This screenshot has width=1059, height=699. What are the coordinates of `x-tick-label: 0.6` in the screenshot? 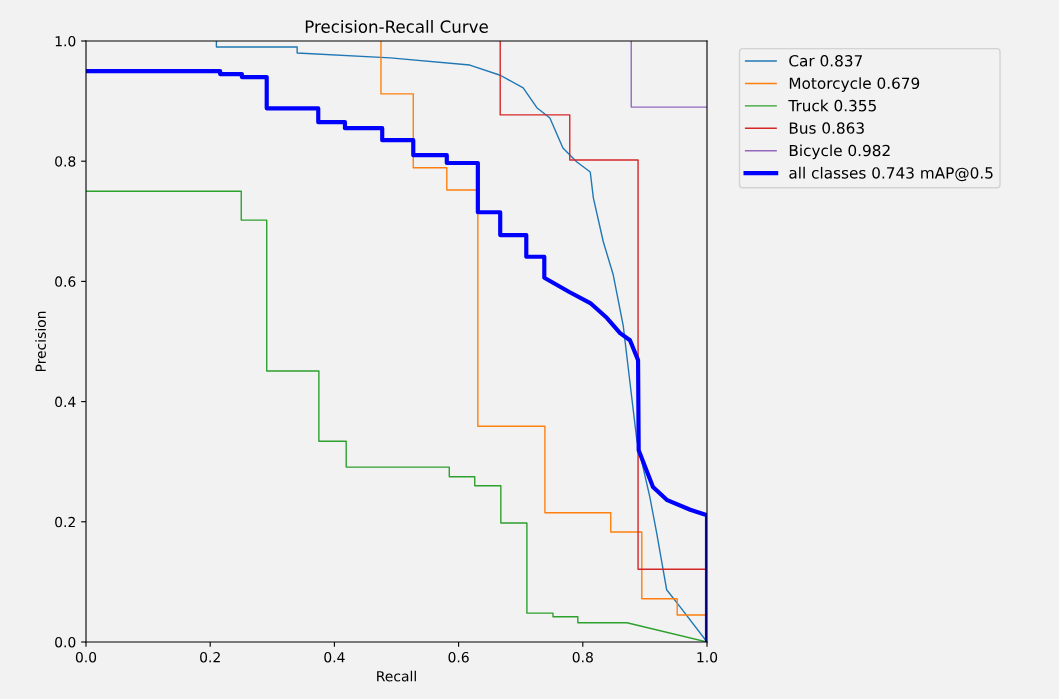 It's located at (458, 657).